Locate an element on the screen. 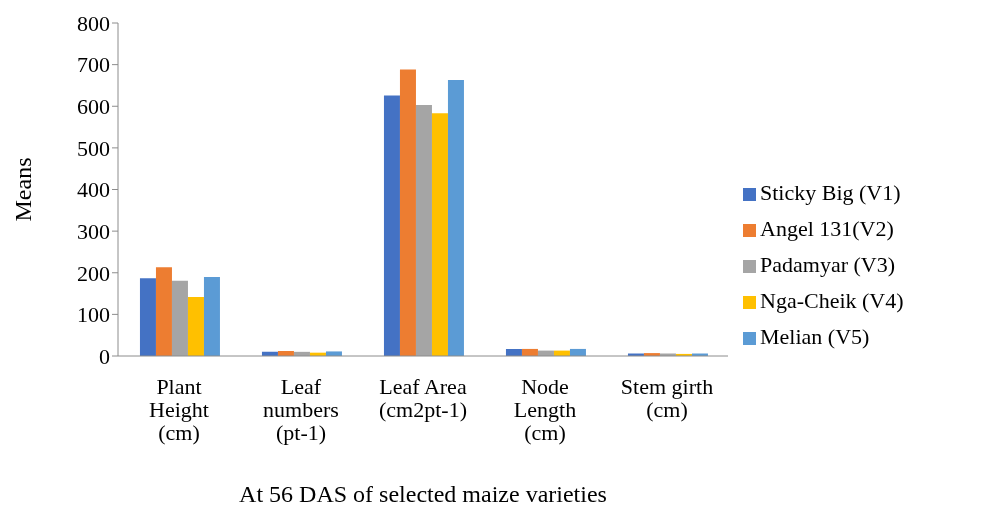 The height and width of the screenshot is (522, 1007). x-tick-label: Plant Height (cm) is located at coordinates (179, 409).